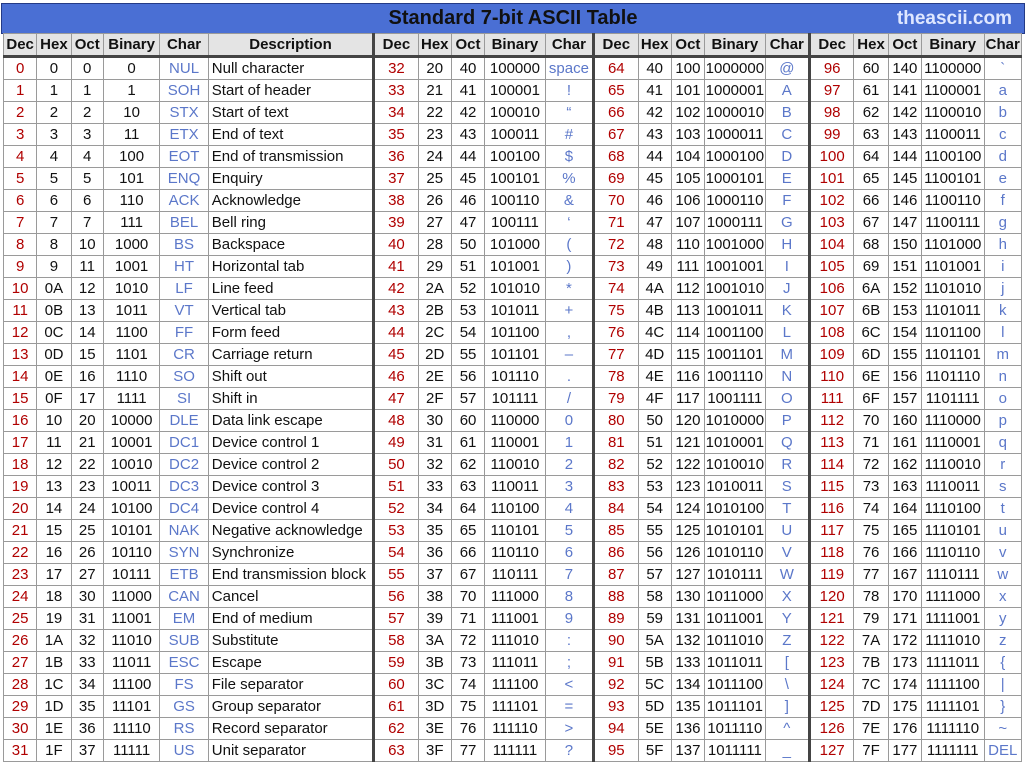 Image resolution: width=1025 pixels, height=764 pixels. Describe the element at coordinates (831, 91) in the screenshot. I see `cell-dec: 97` at that location.